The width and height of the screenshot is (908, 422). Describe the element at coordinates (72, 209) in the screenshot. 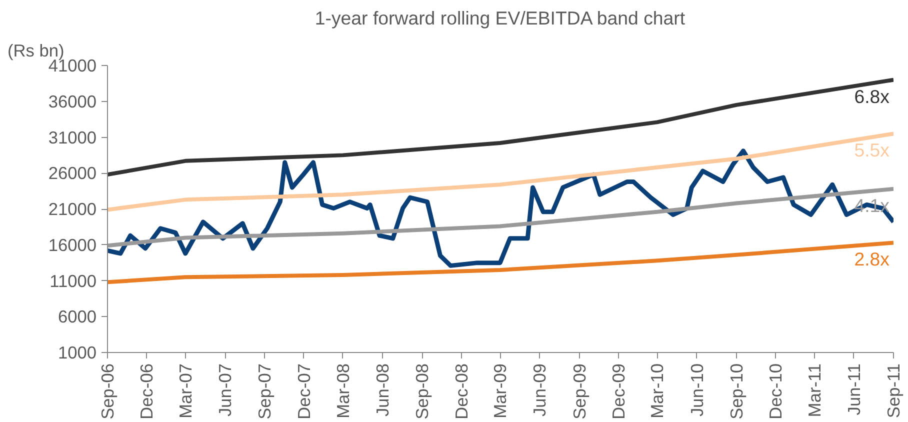

I see `y-tick-label: 21000` at that location.